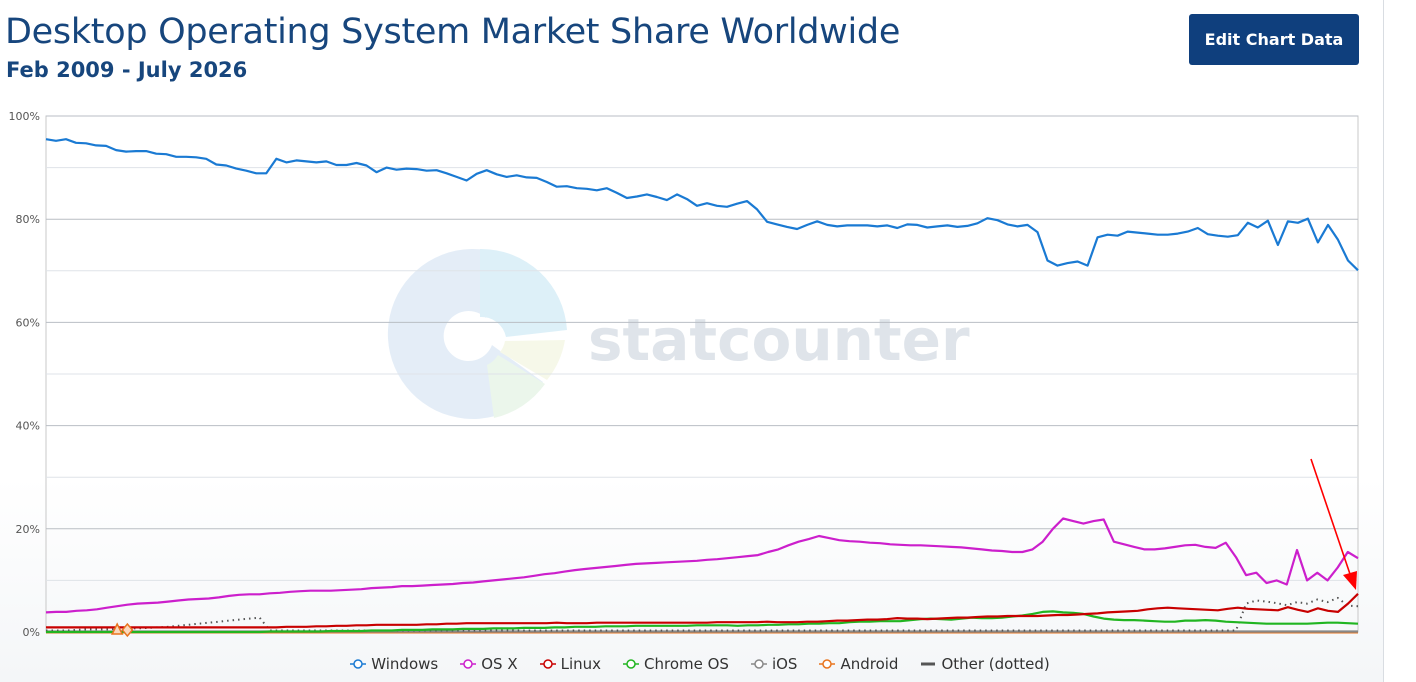 This screenshot has height=682, width=1416. Describe the element at coordinates (127, 630) in the screenshot. I see `android-marker-diamond` at that location.